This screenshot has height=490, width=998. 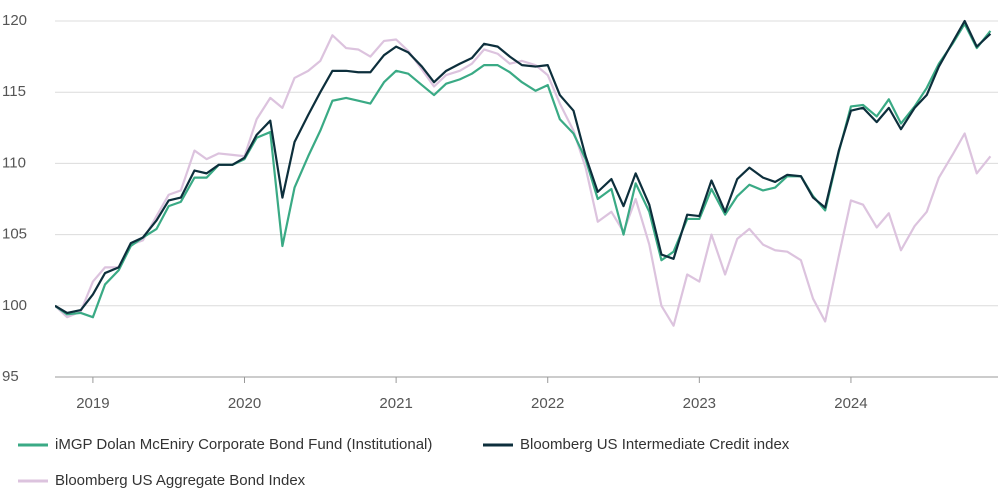 What do you see at coordinates (699, 403) in the screenshot?
I see `x-tick-label: 2023` at bounding box center [699, 403].